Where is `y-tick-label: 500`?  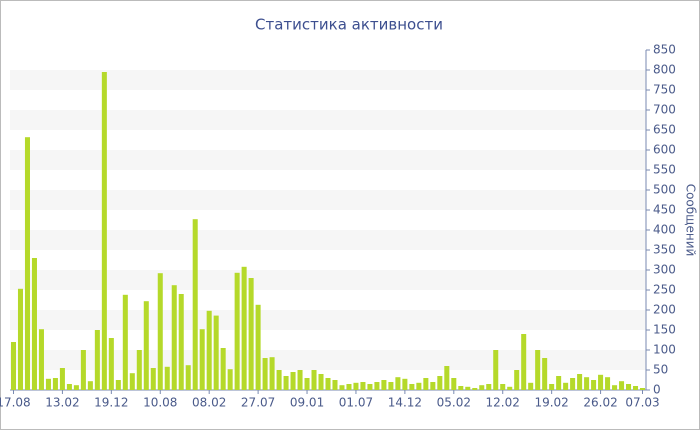 y-tick-label: 500 is located at coordinates (664, 190).